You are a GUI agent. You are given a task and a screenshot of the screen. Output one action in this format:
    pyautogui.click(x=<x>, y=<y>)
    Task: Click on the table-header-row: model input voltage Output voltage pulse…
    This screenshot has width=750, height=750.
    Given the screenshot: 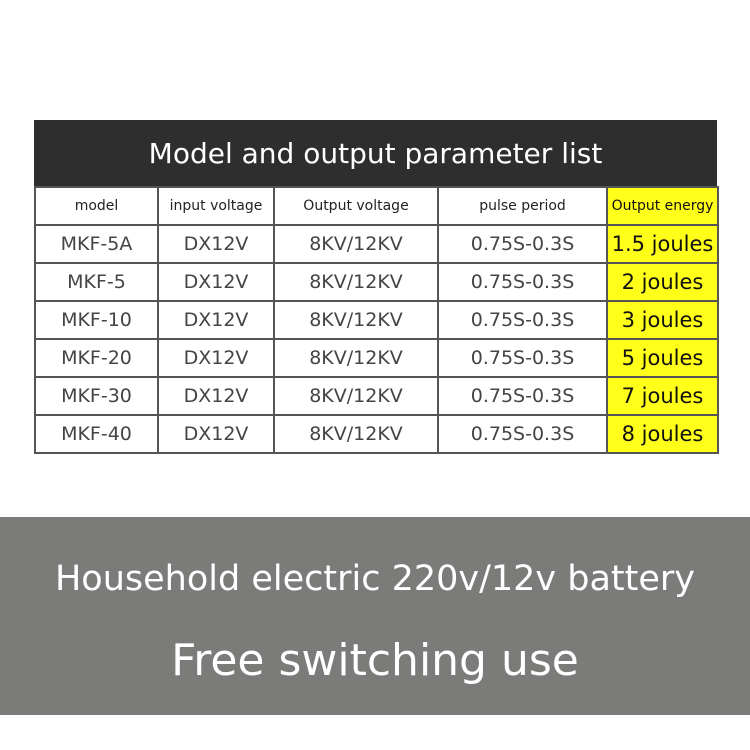 What is the action you would take?
    pyautogui.click(x=376, y=206)
    